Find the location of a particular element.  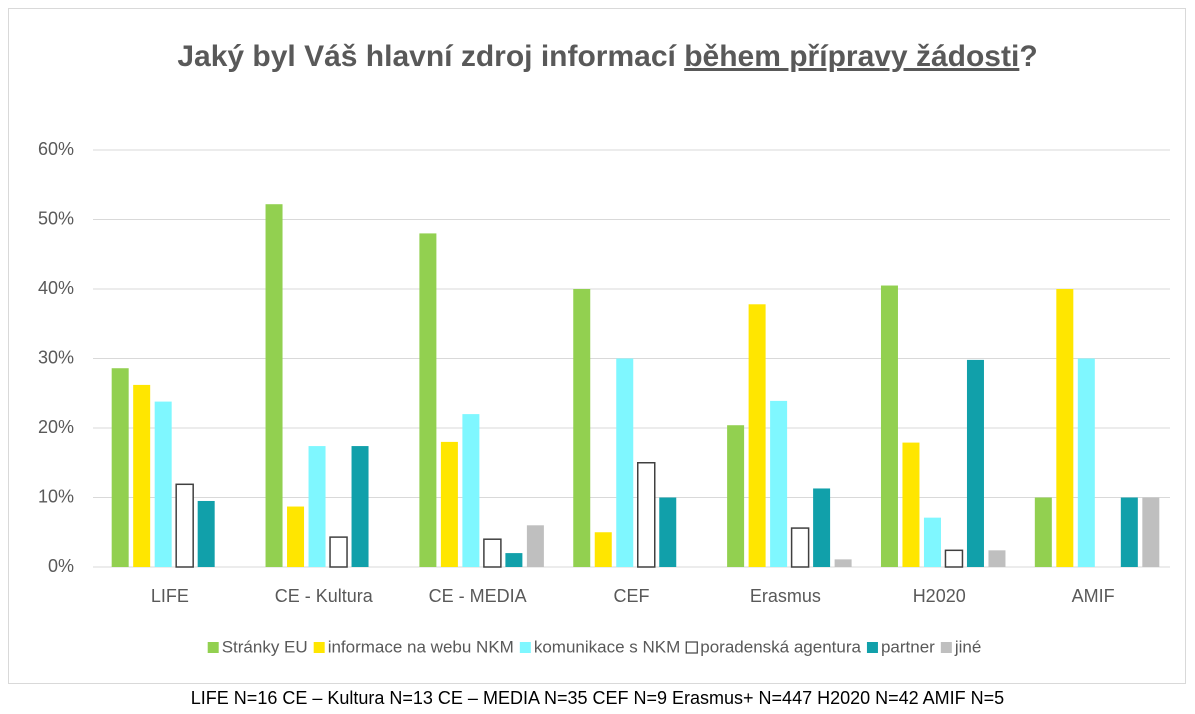

title-part: ? is located at coordinates (1028, 56).